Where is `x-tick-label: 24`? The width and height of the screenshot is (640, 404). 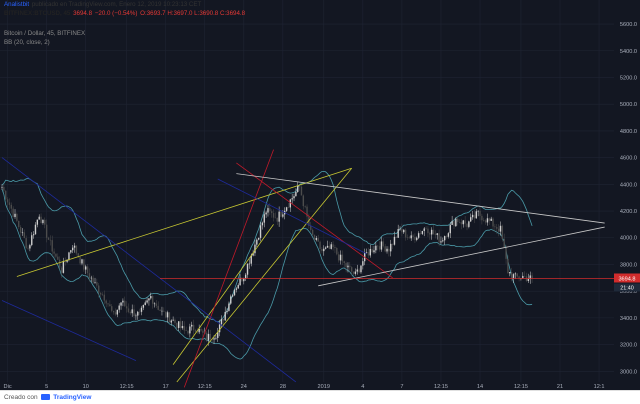 x-tick-label: 24 is located at coordinates (244, 387).